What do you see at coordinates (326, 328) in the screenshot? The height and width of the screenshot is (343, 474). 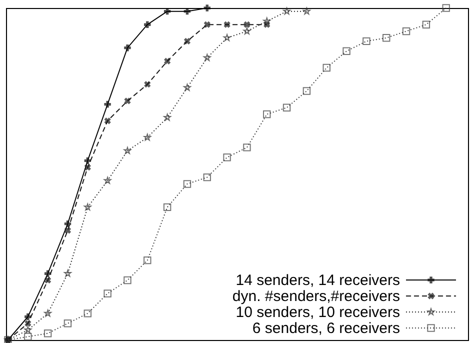 I see `legend-label: 6 senders, 6 receivers` at bounding box center [326, 328].